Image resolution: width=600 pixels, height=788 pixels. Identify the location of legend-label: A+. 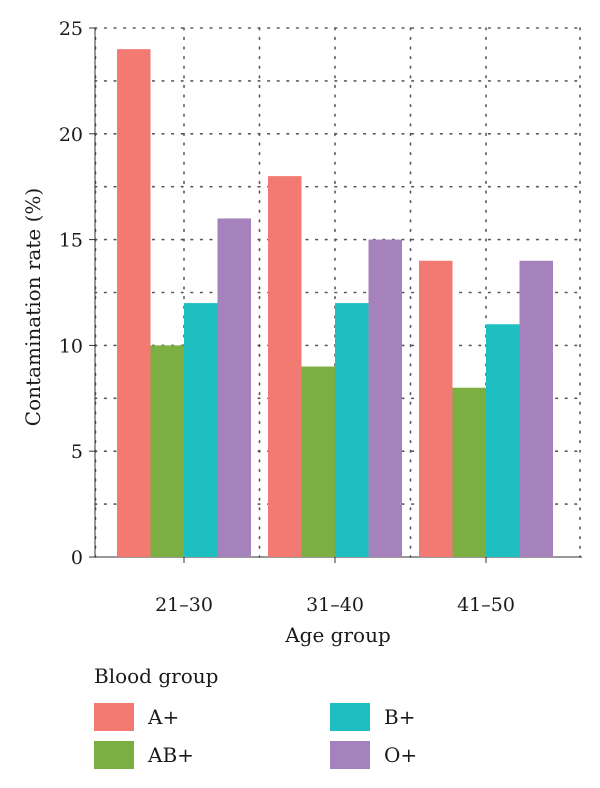
(164, 717).